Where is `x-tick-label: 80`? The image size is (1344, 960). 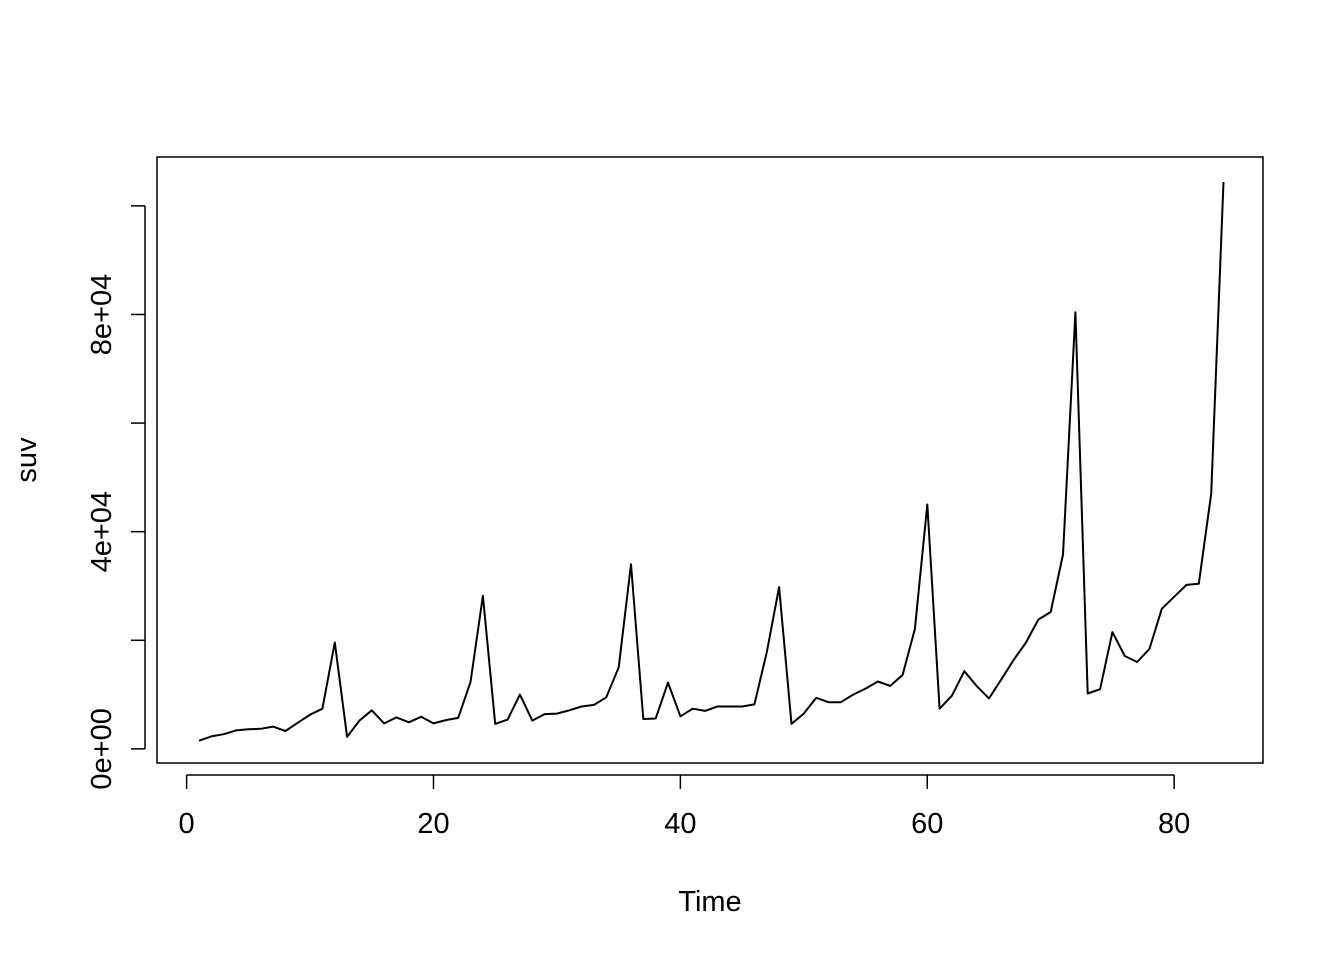
x-tick-label: 80 is located at coordinates (1174, 824).